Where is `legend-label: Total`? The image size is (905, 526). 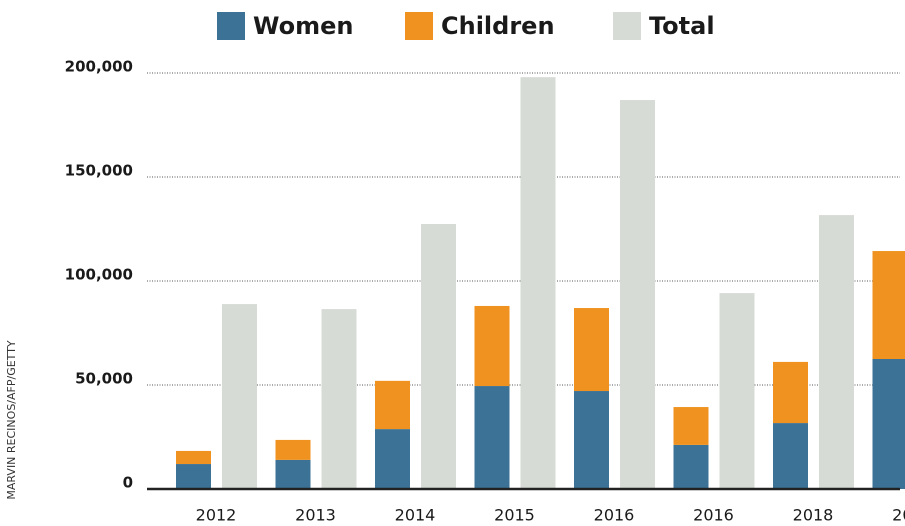
legend-label: Total is located at coordinates (682, 26).